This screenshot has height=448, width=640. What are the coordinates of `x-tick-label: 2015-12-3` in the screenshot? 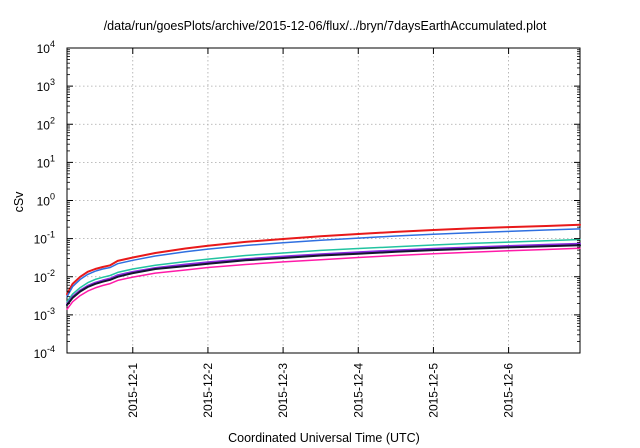 It's located at (283, 390).